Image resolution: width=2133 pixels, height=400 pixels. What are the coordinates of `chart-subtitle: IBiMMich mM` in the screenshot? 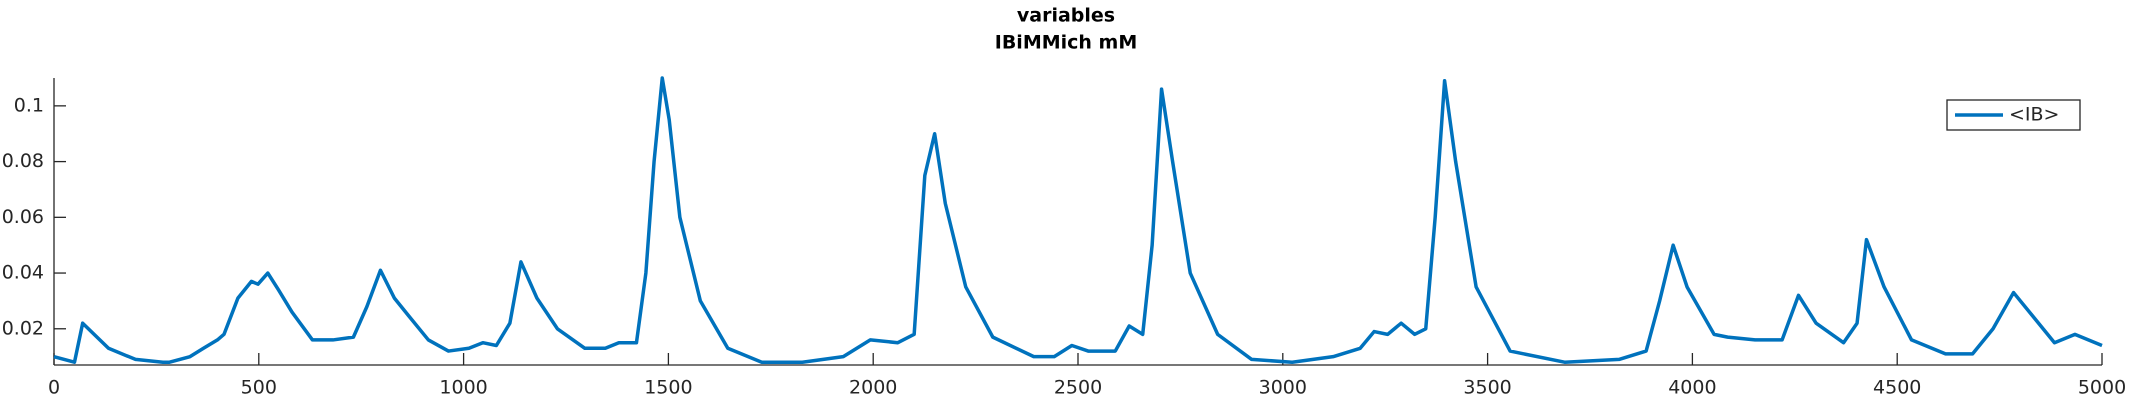 It's located at (1066, 43).